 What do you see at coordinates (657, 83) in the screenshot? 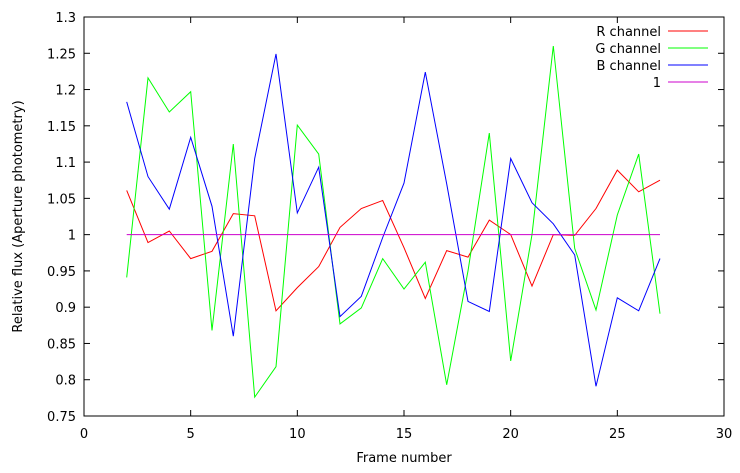
I see `legend-label: 1` at bounding box center [657, 83].